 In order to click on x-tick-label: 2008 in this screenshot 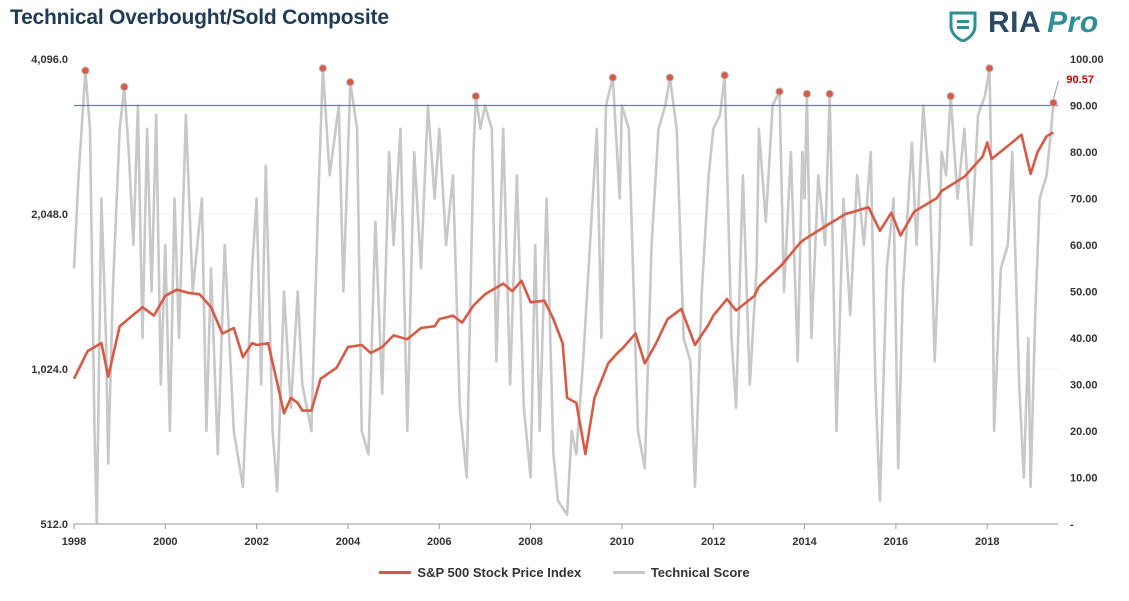, I will do `click(530, 542)`.